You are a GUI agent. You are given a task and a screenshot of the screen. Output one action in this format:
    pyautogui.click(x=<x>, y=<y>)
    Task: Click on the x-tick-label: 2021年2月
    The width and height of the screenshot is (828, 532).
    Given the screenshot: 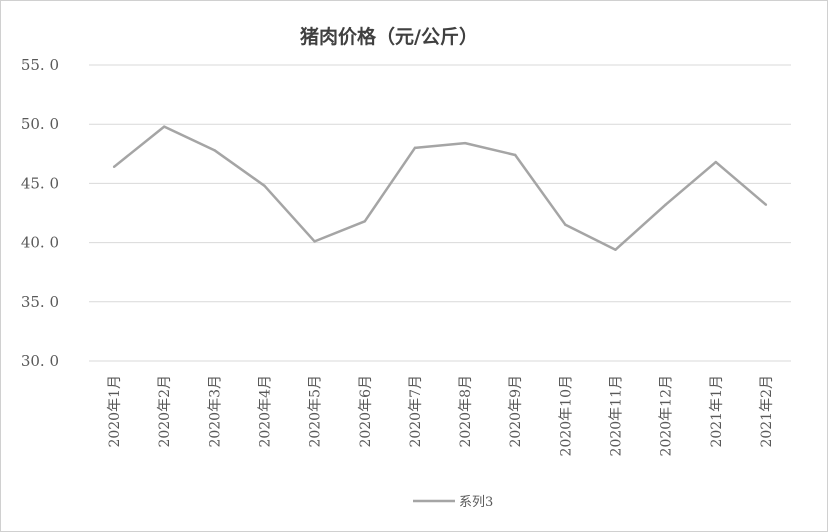 What is the action you would take?
    pyautogui.click(x=767, y=411)
    